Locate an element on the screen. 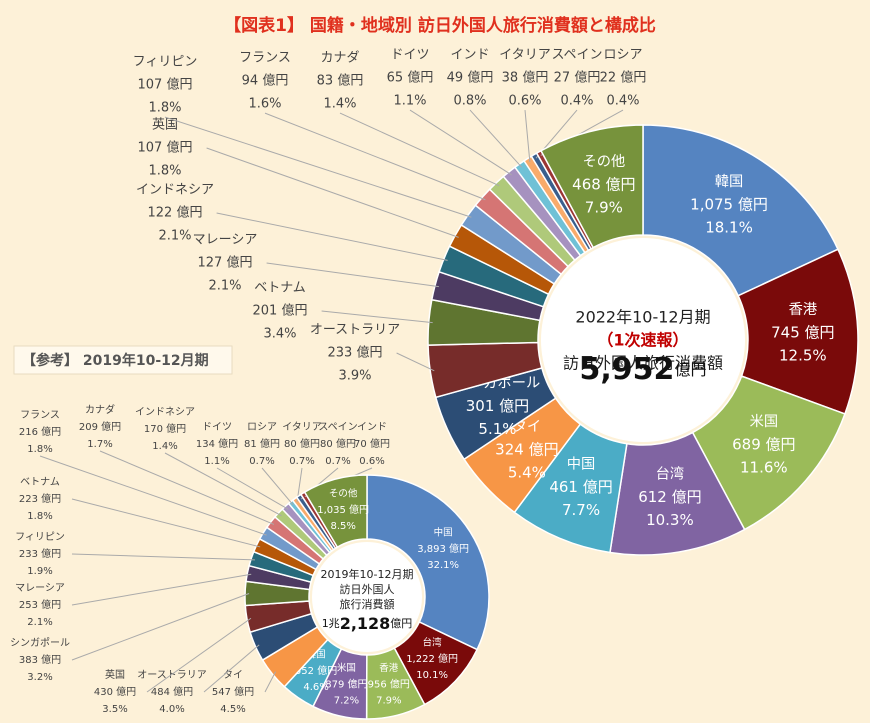  slice-label: 香港 is located at coordinates (389, 668).